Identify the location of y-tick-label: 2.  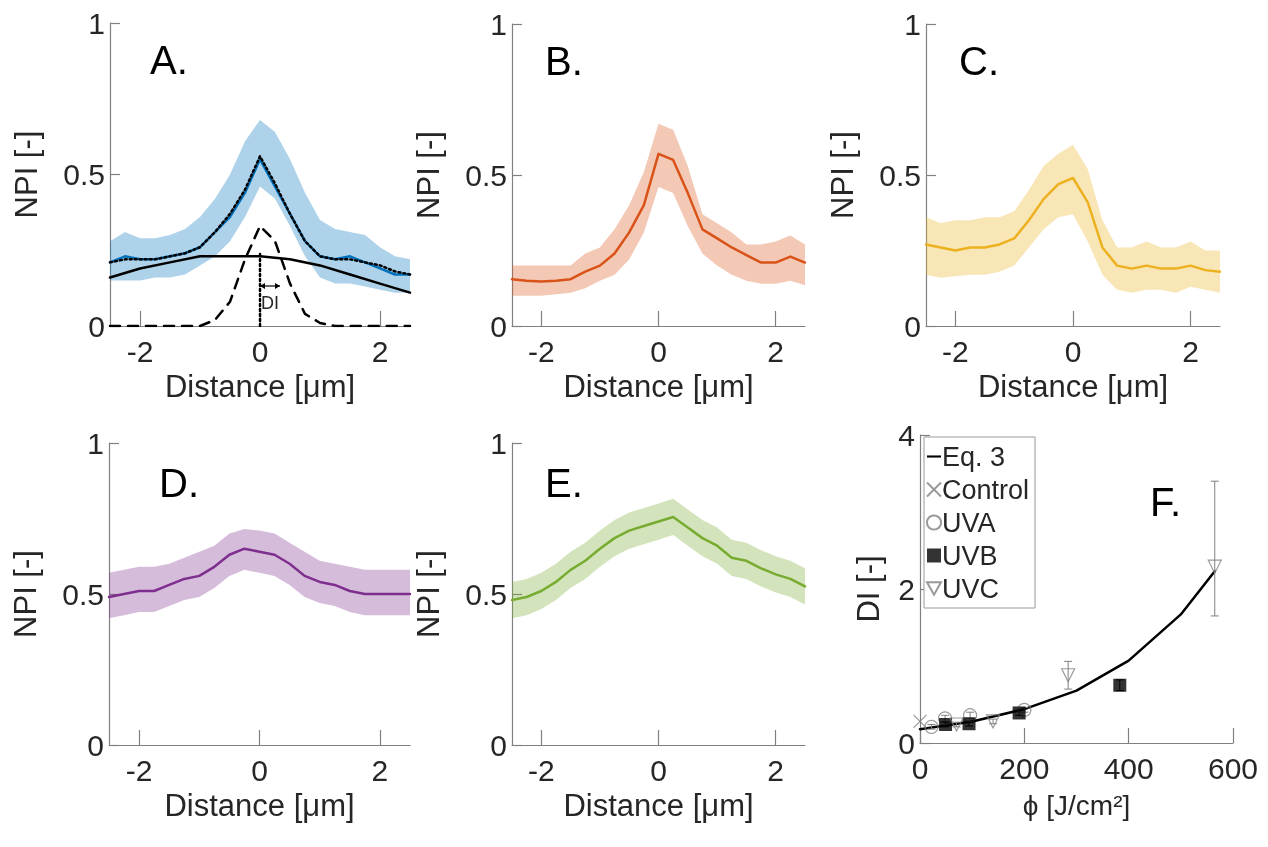
(906, 589).